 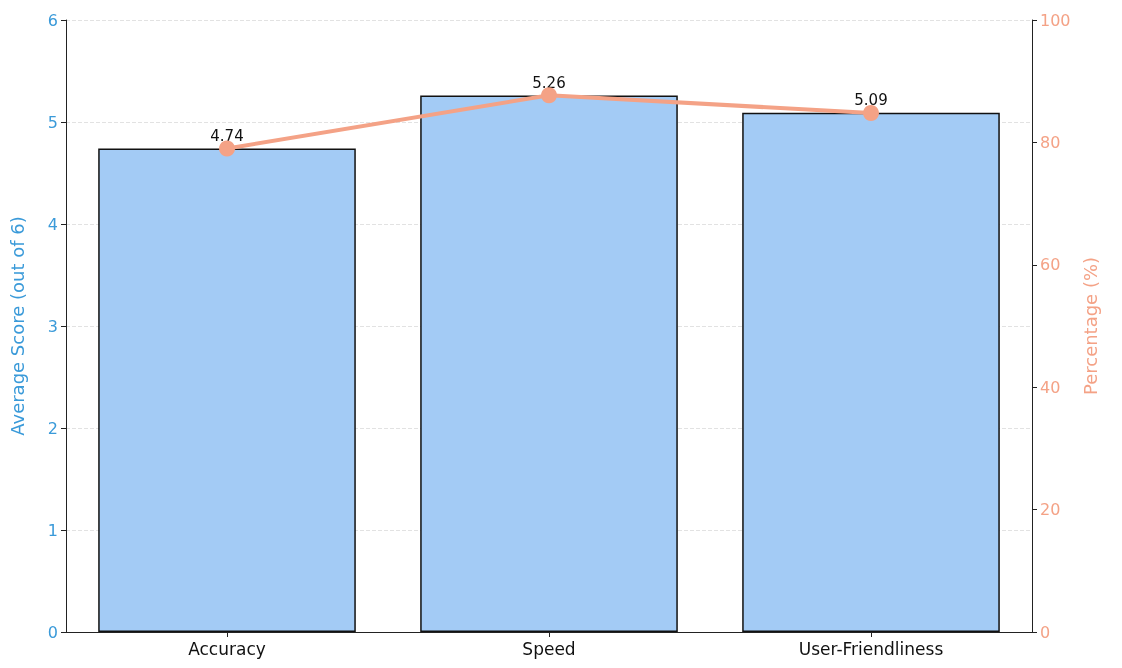 I want to click on y-tick-label: 1, so click(x=52, y=530).